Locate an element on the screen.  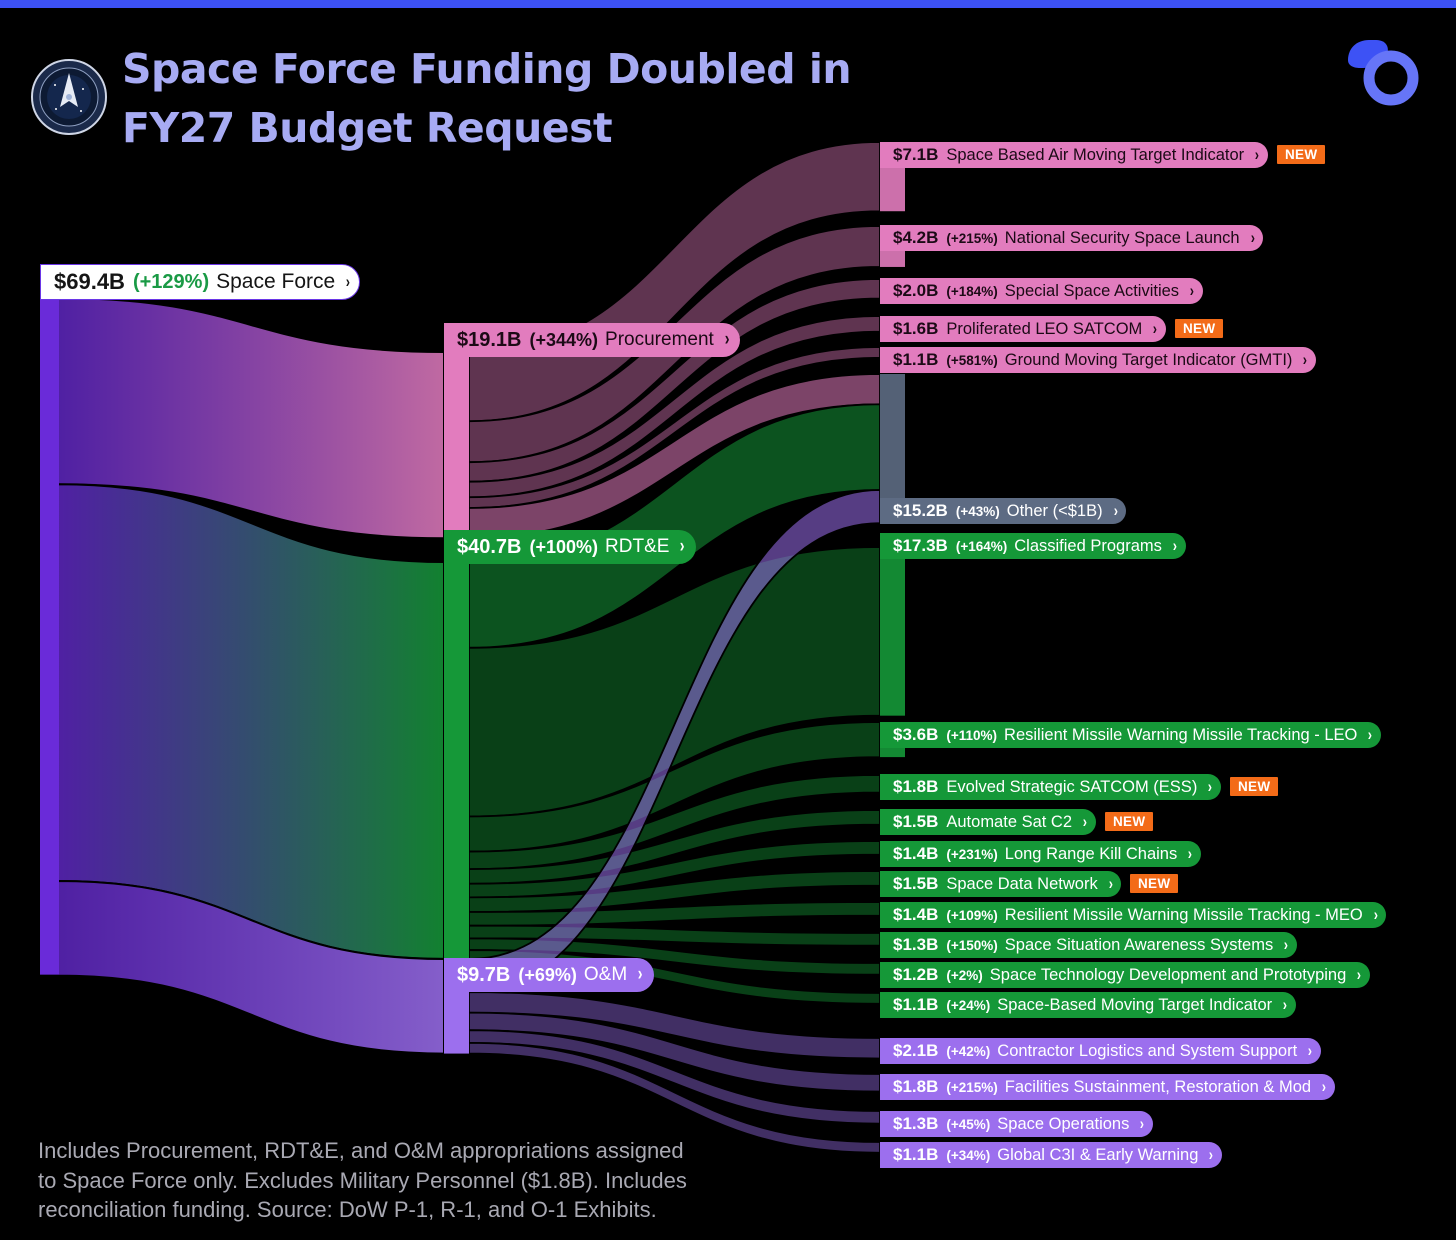
evolved-strategic-satcom-ess-name: Evolved Strategic SATCOM (ESS) is located at coordinates (1072, 786).